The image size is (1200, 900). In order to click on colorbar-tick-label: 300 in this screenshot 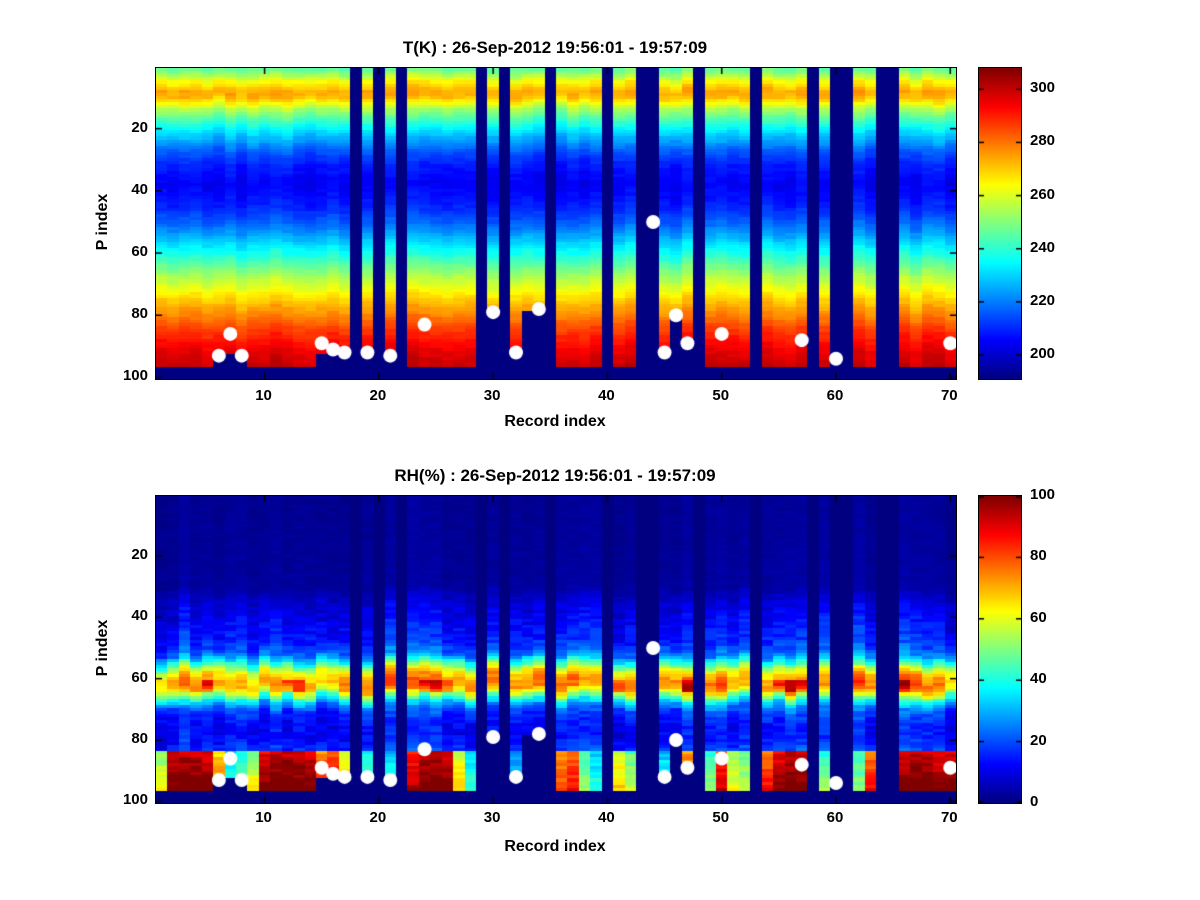, I will do `click(1043, 88)`.